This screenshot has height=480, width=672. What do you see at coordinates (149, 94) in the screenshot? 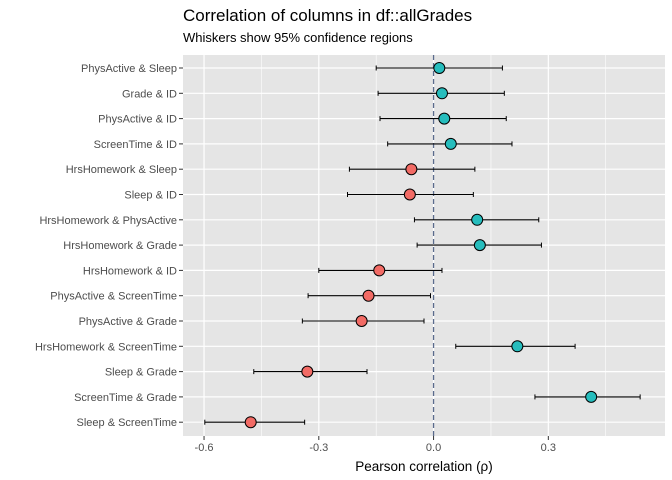
I see `y-tick-label: Grade & ID` at bounding box center [149, 94].